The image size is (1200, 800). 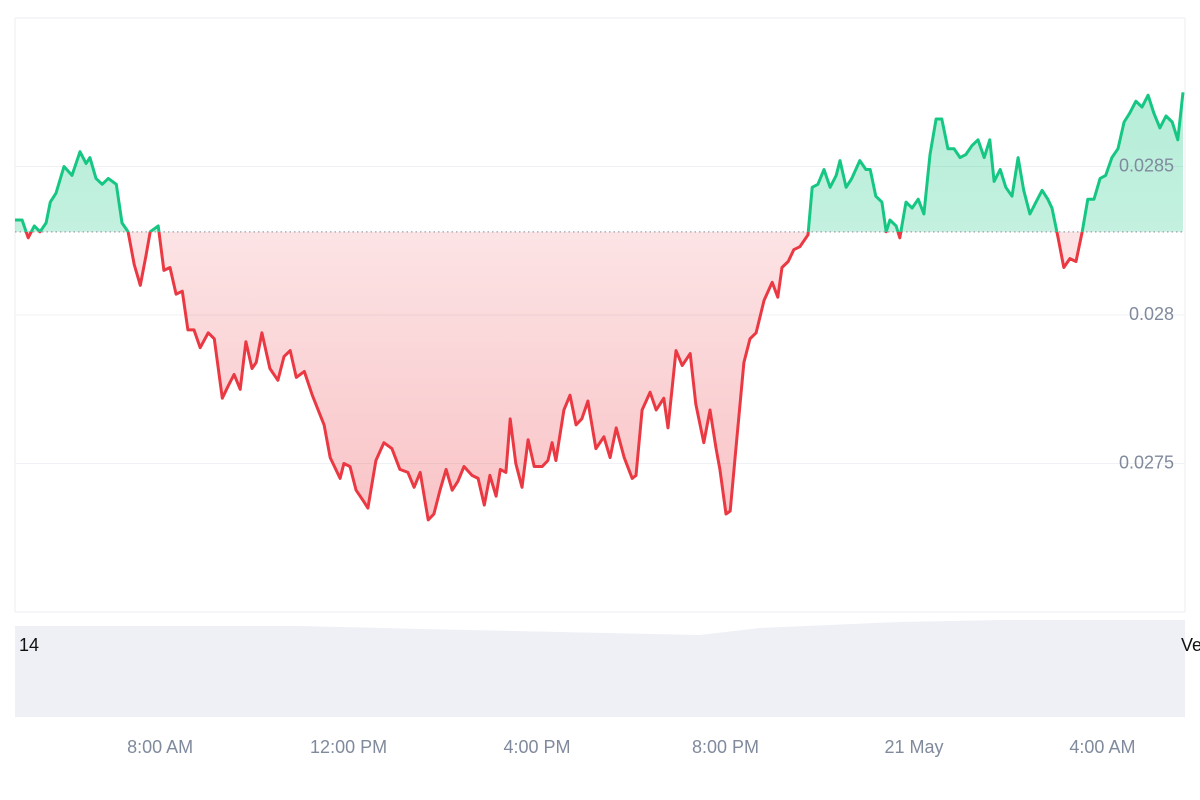 What do you see at coordinates (725, 747) in the screenshot?
I see `x-tick-label: 8:00 PM` at bounding box center [725, 747].